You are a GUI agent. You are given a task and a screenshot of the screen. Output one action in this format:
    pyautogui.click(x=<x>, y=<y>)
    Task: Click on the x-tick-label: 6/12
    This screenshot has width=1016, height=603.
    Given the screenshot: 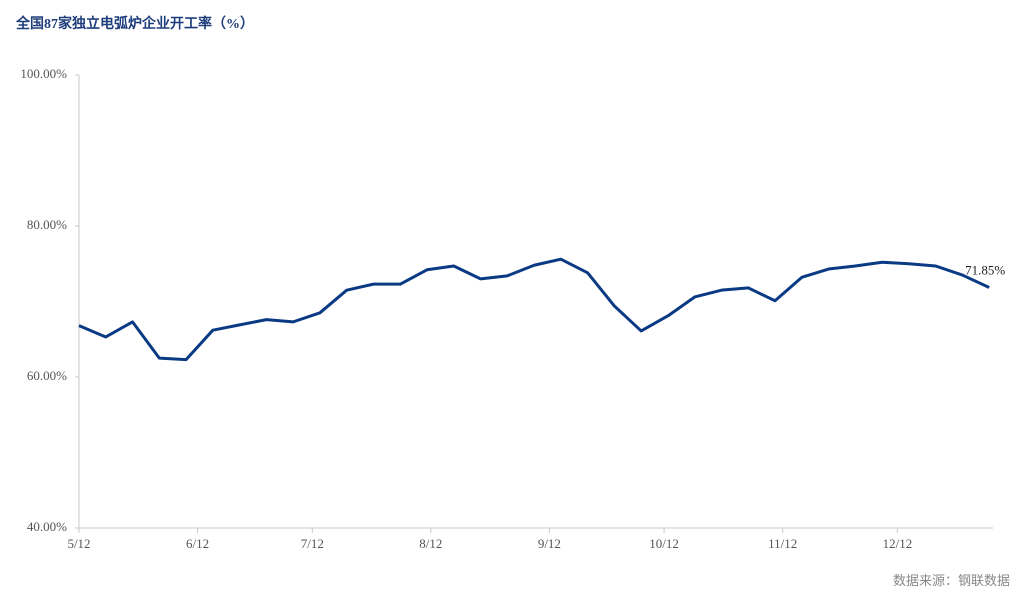 What is the action you would take?
    pyautogui.click(x=197, y=543)
    